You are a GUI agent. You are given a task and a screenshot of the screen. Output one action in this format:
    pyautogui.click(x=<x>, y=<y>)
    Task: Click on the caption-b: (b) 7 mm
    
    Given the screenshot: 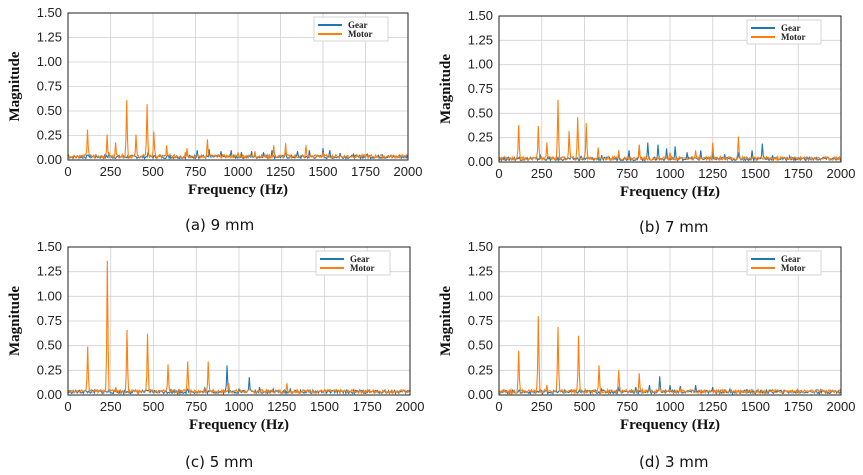 What is the action you would take?
    pyautogui.click(x=674, y=227)
    